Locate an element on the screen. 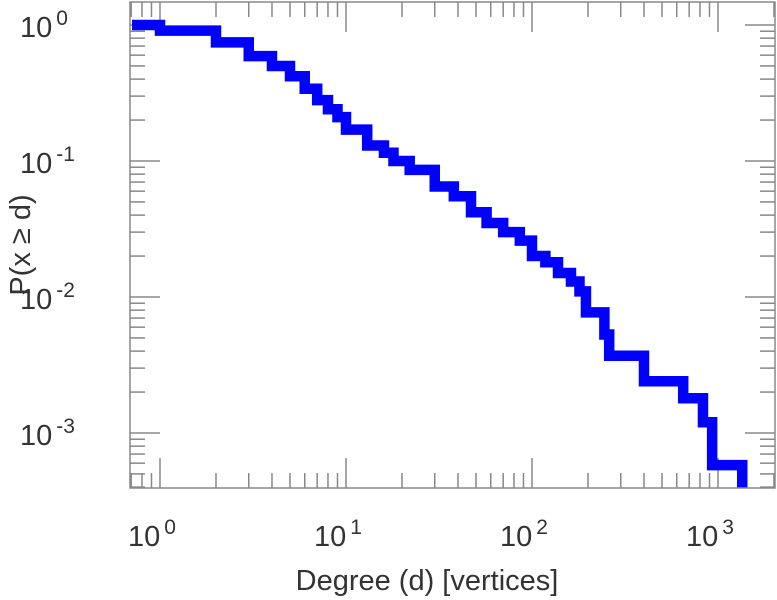 The height and width of the screenshot is (600, 777). x-tick-label: 10 0 is located at coordinates (152, 534).